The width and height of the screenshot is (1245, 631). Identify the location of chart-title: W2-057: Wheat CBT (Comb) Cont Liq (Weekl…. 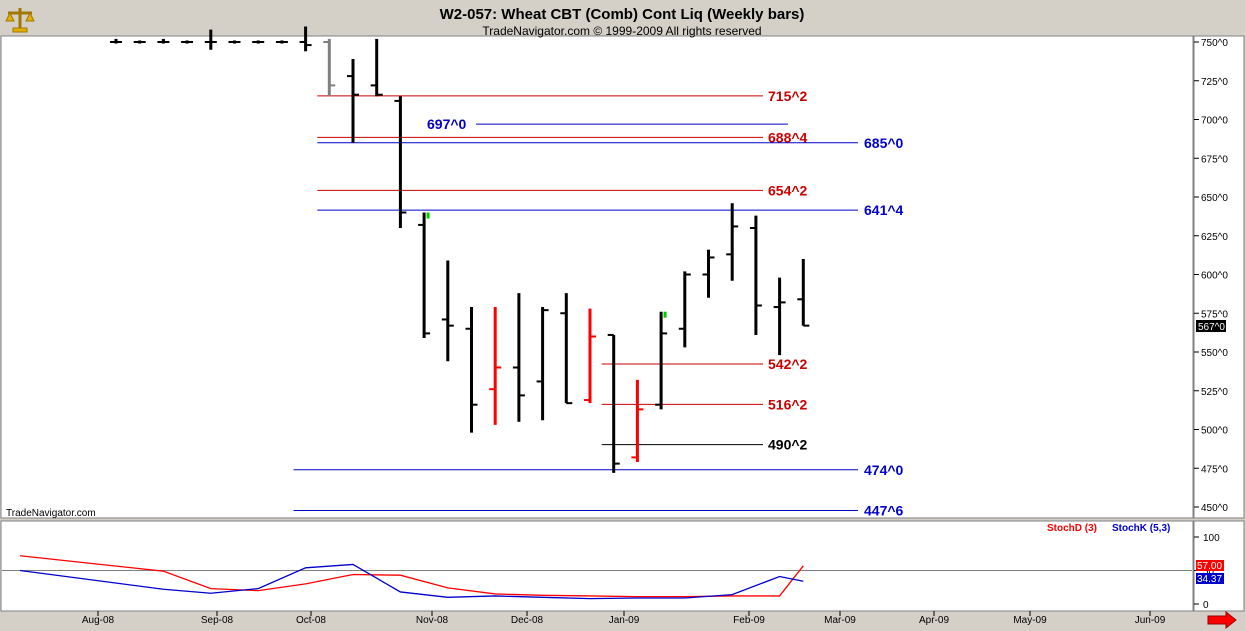
(622, 14).